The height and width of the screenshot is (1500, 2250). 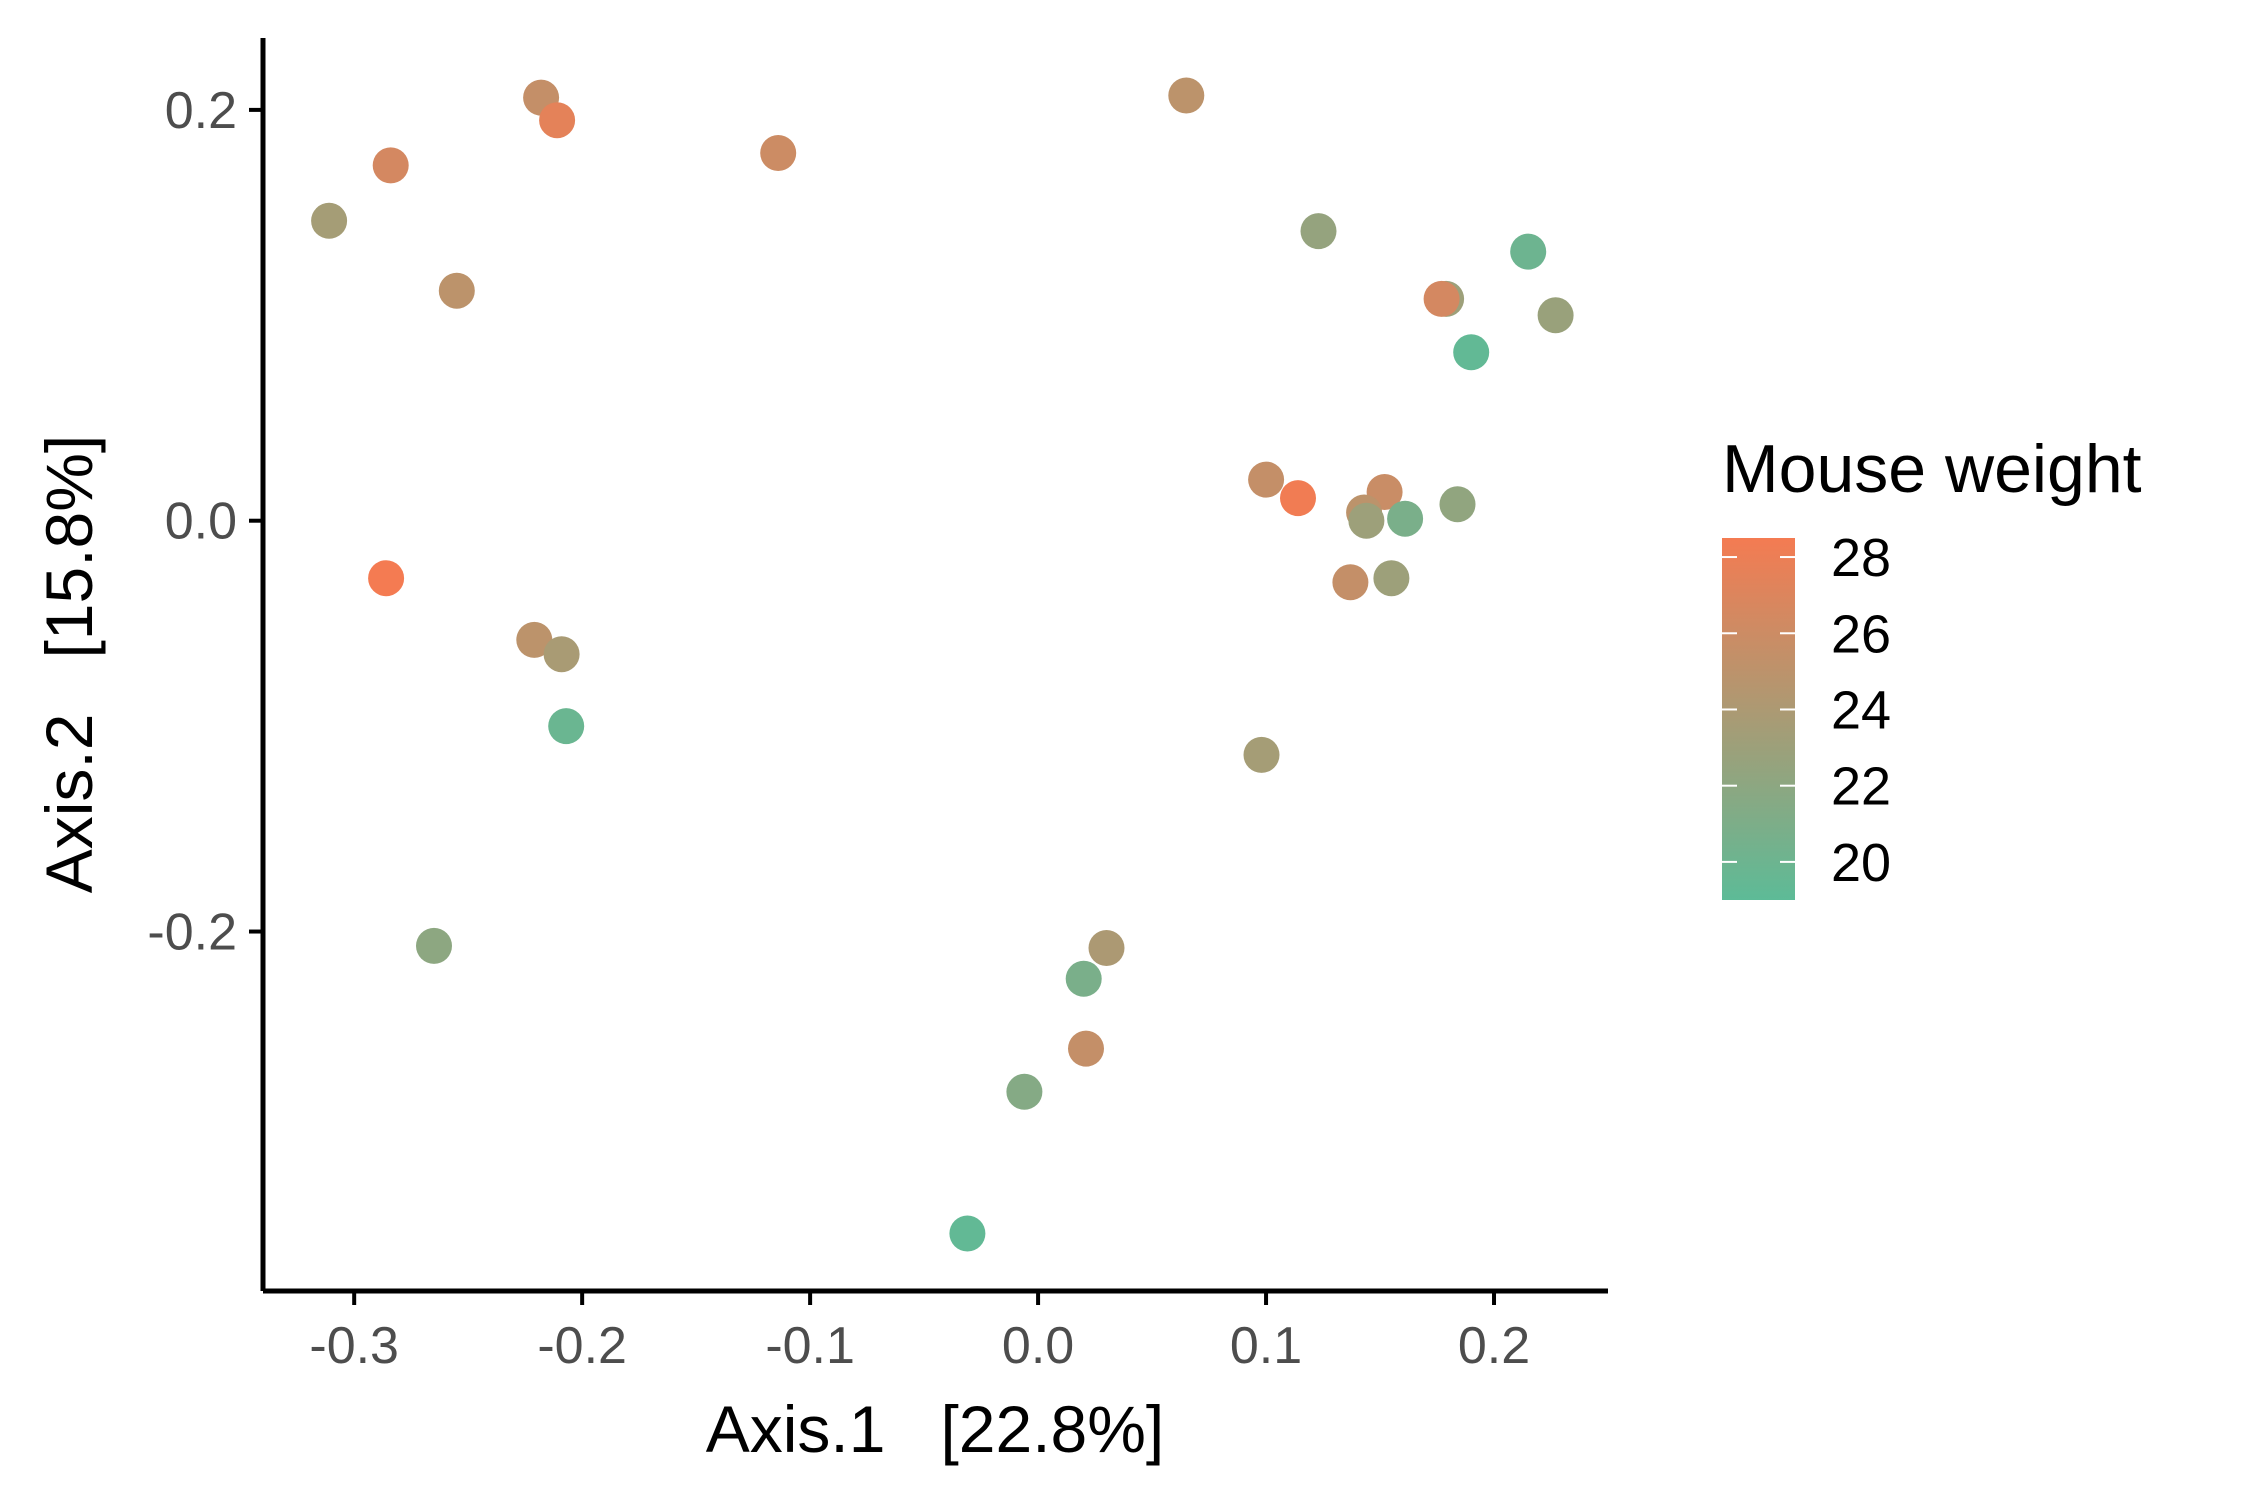 What do you see at coordinates (919, 1333) in the screenshot?
I see `x-ticks: -0.3 -0.2 -0.1 0.0 0.1 0.2` at bounding box center [919, 1333].